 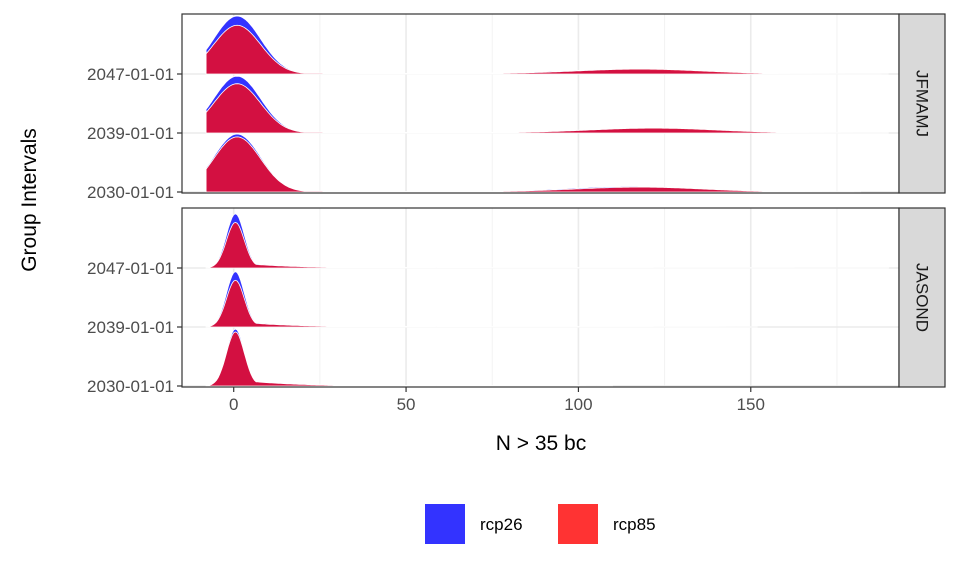 I want to click on facet-strip-label: JASOND, so click(x=922, y=297).